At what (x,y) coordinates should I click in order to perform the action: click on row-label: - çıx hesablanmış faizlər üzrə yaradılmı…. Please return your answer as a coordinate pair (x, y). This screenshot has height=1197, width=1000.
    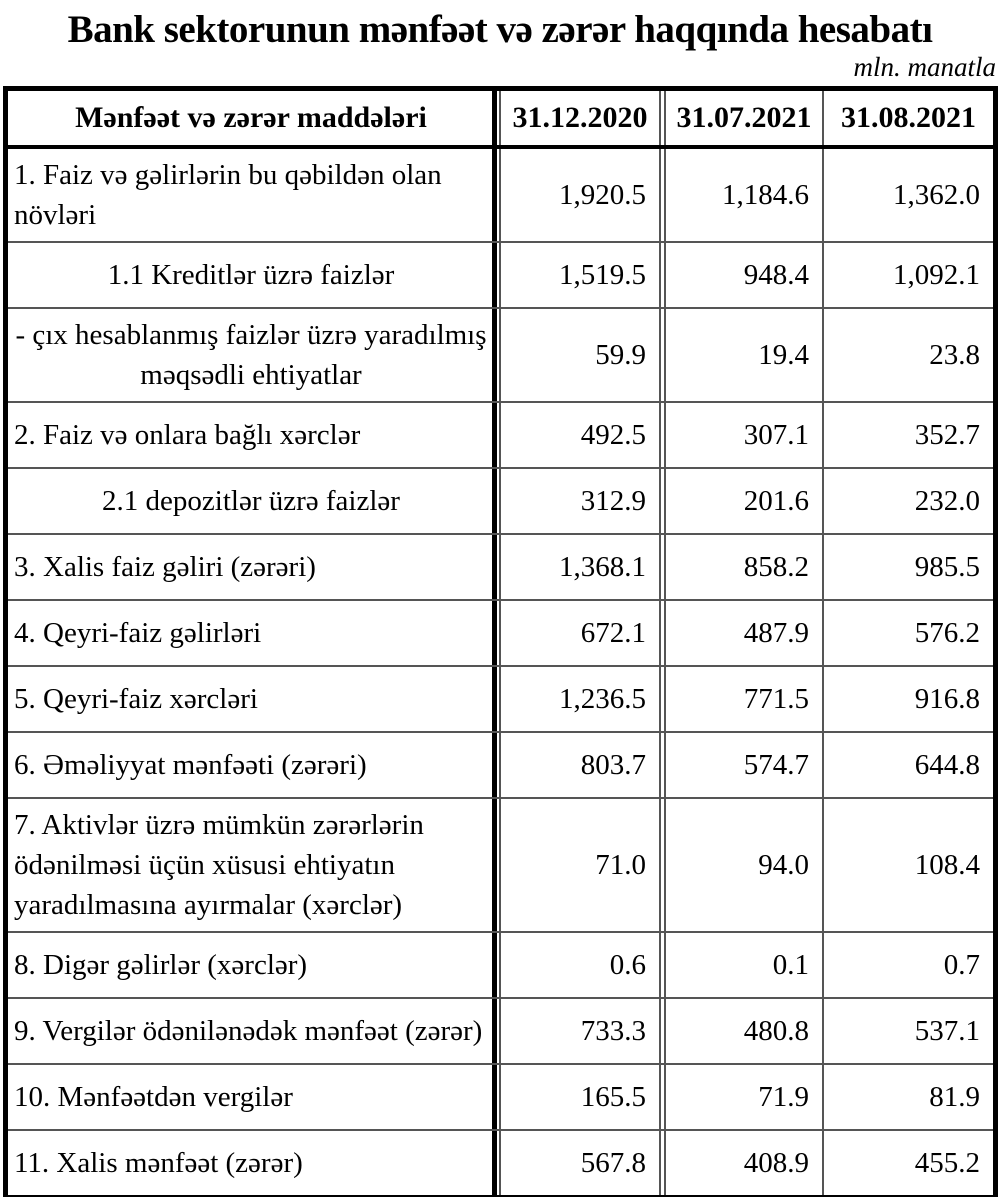
    Looking at the image, I should click on (251, 354).